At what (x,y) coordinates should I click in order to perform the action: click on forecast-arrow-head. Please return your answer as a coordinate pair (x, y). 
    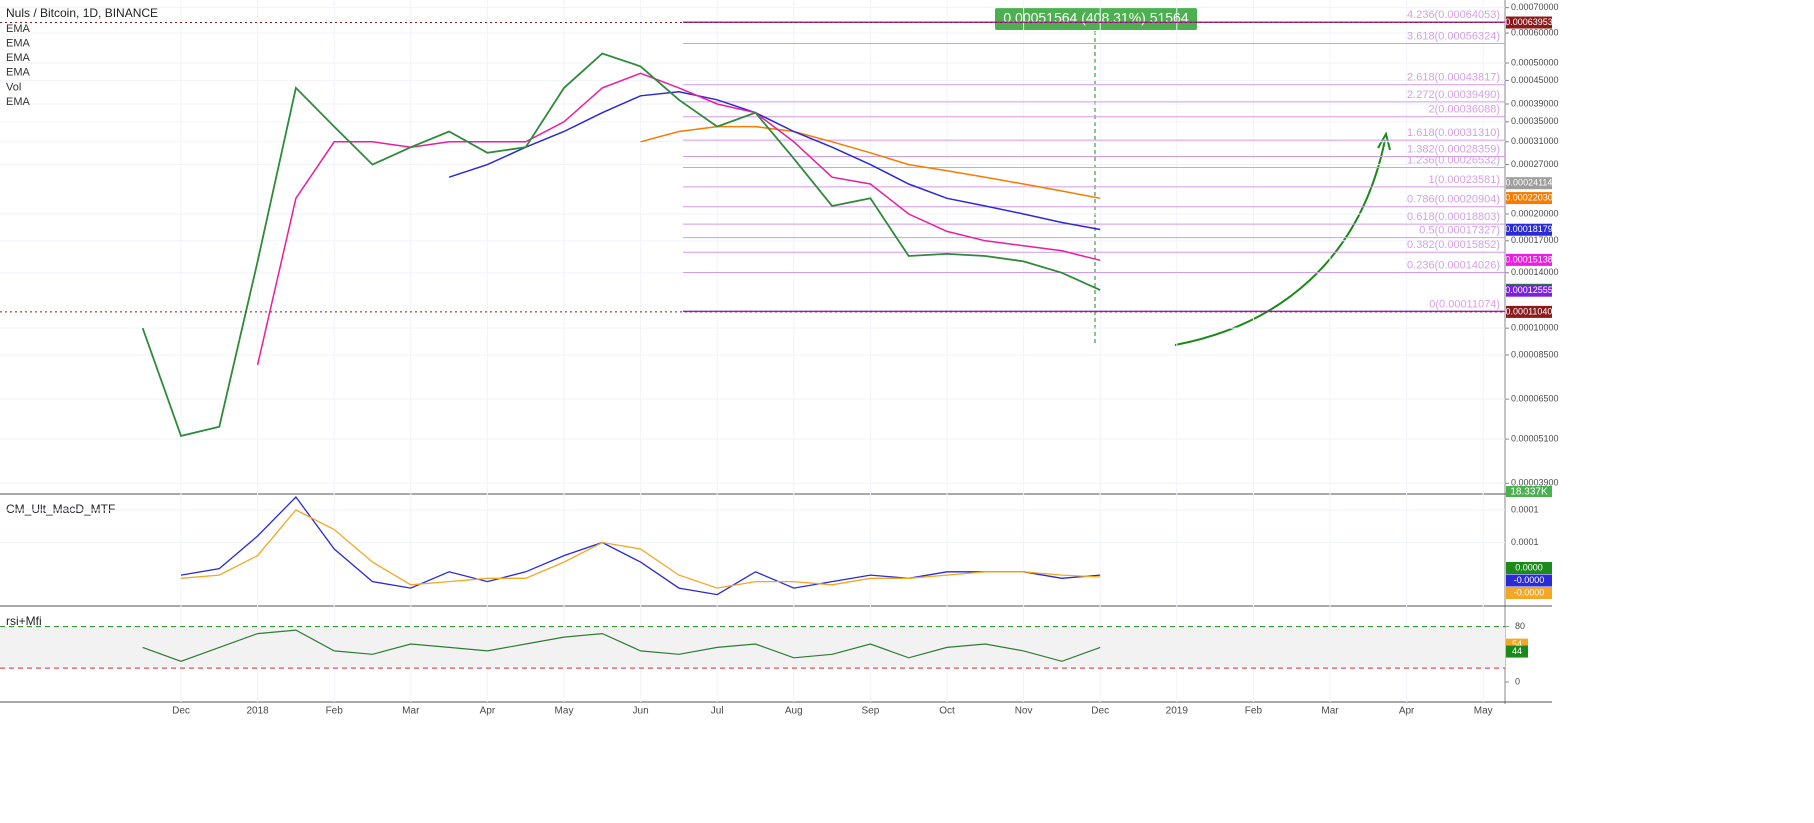
    Looking at the image, I should click on (1384, 141).